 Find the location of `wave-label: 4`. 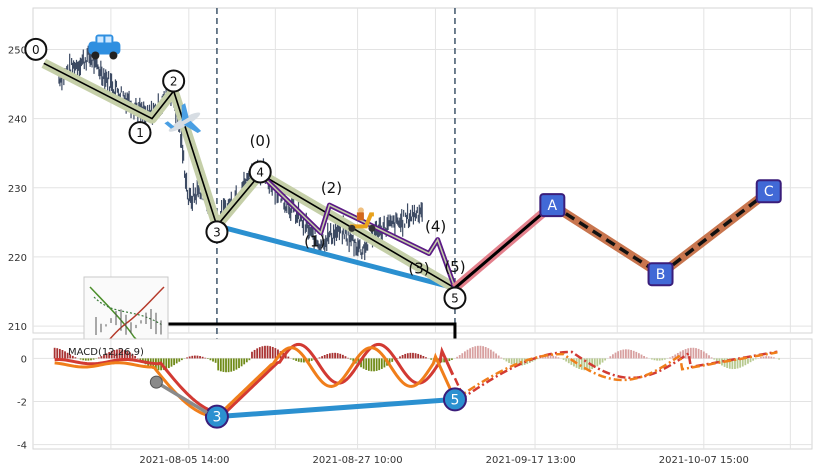

wave-label: 4 is located at coordinates (260, 172).